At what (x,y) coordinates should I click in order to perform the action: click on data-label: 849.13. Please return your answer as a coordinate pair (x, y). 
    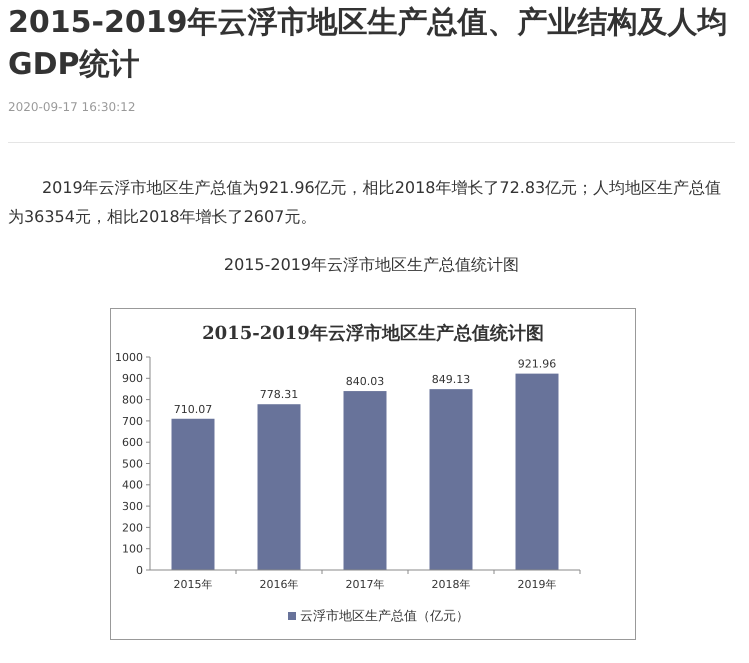
    Looking at the image, I should click on (451, 379).